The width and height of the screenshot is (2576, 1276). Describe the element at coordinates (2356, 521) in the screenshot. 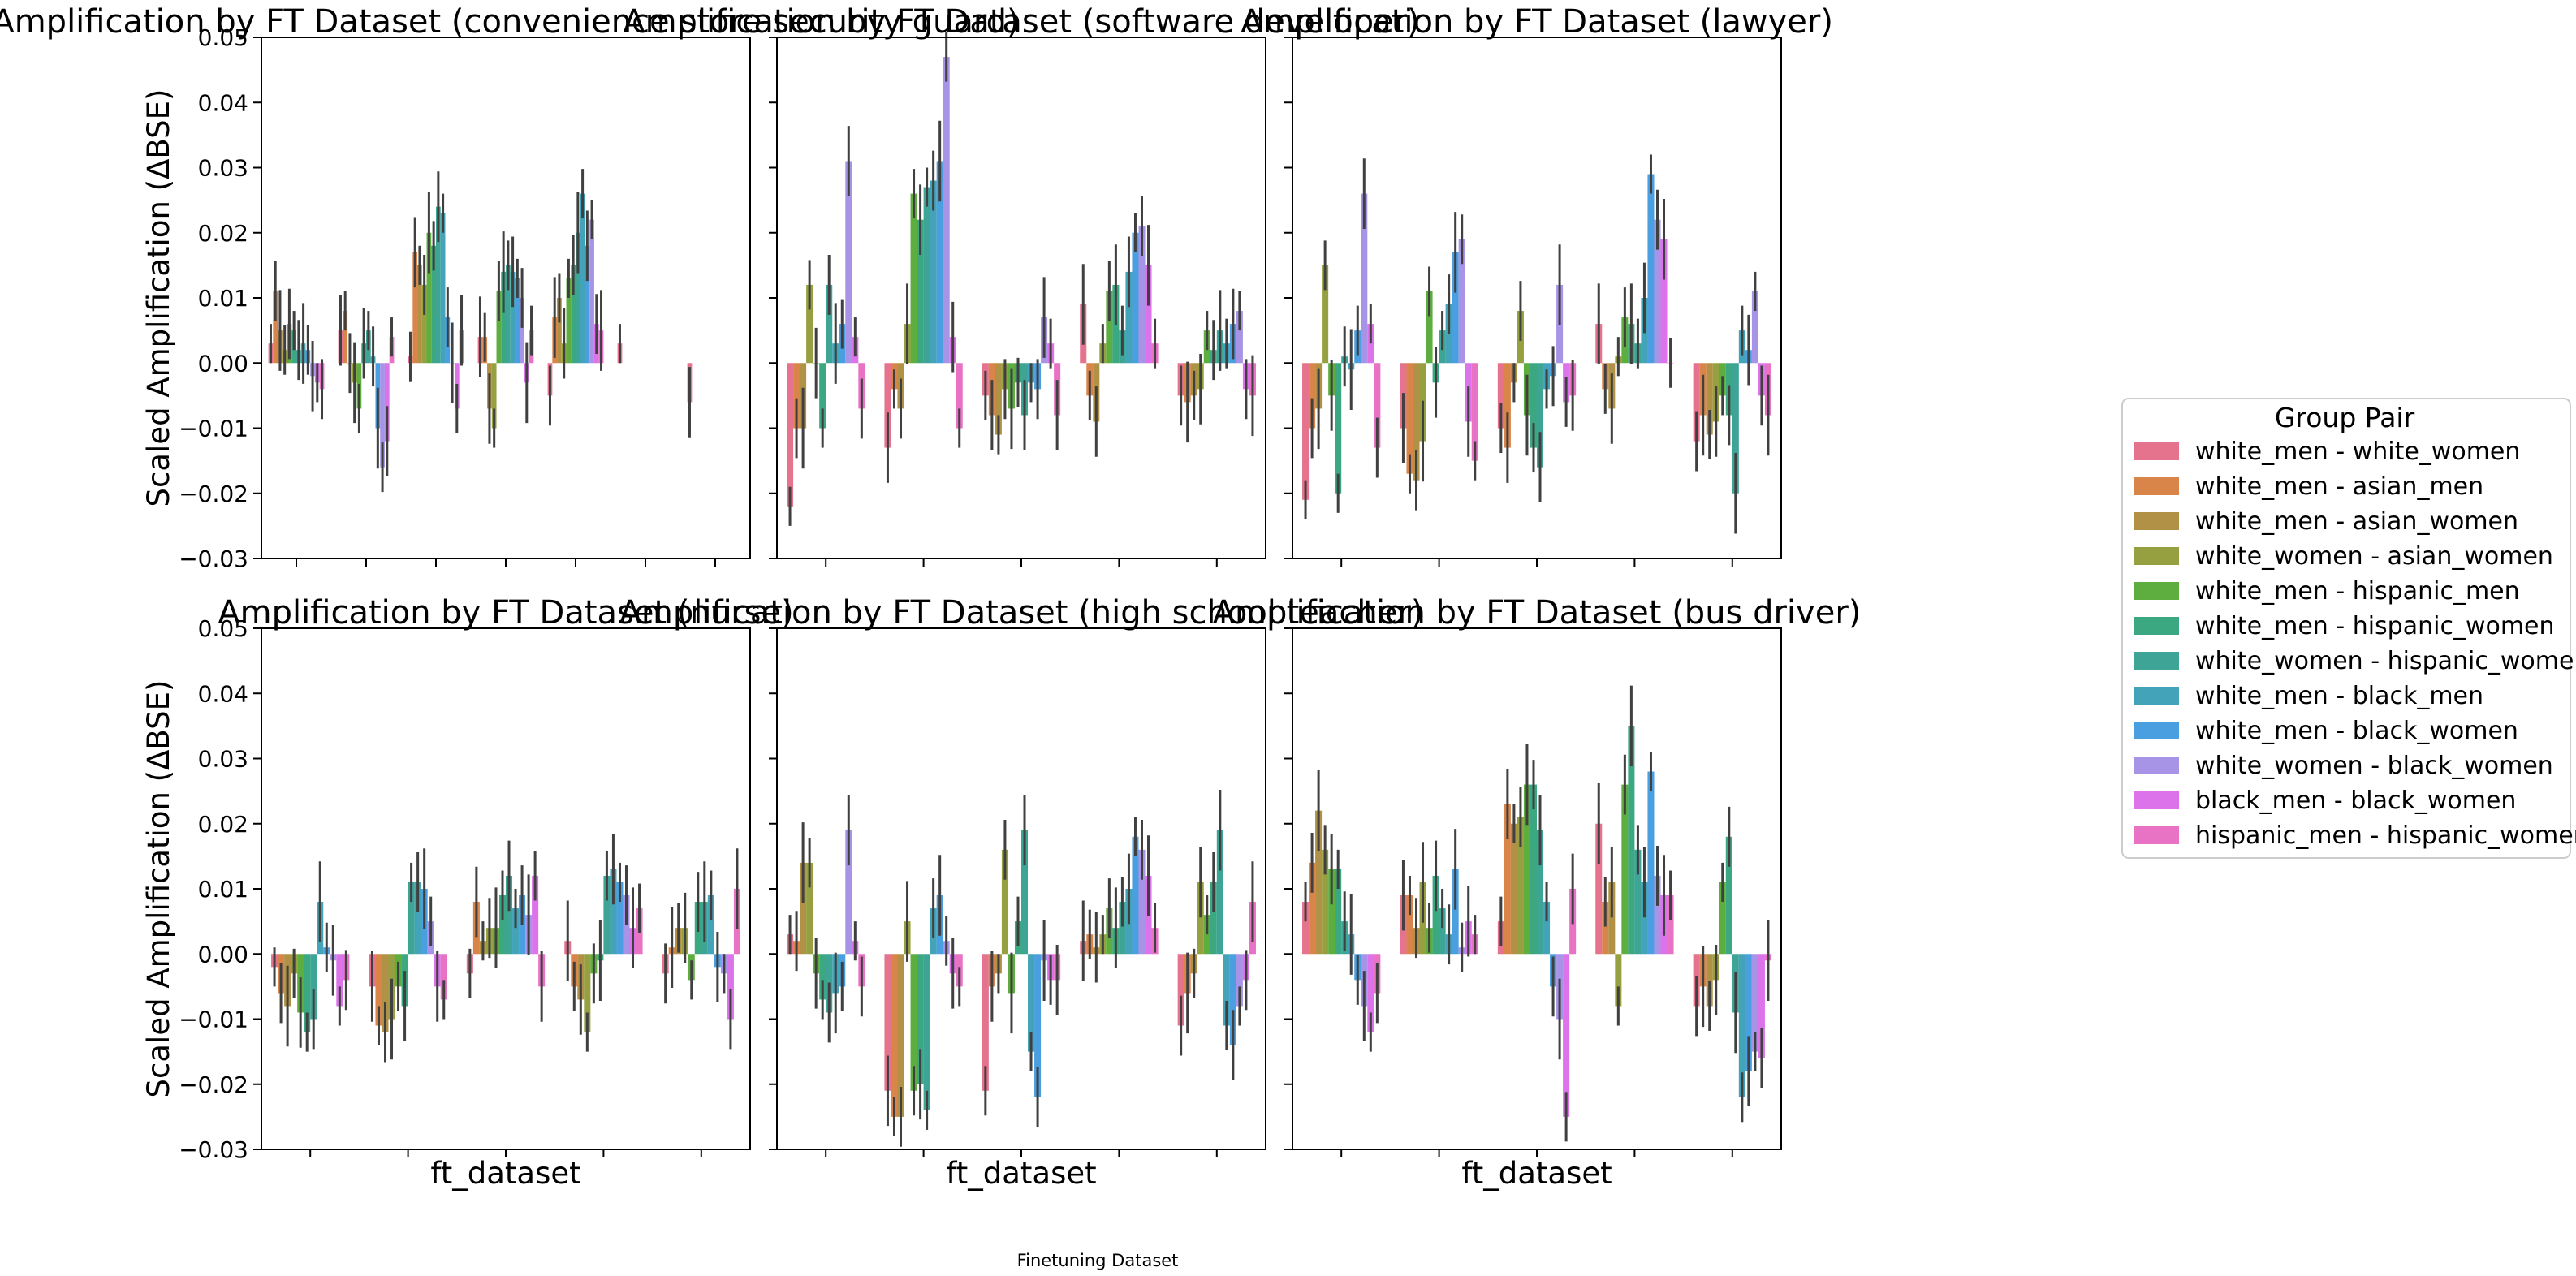

I see `legend-label: white_men - asian_women` at that location.